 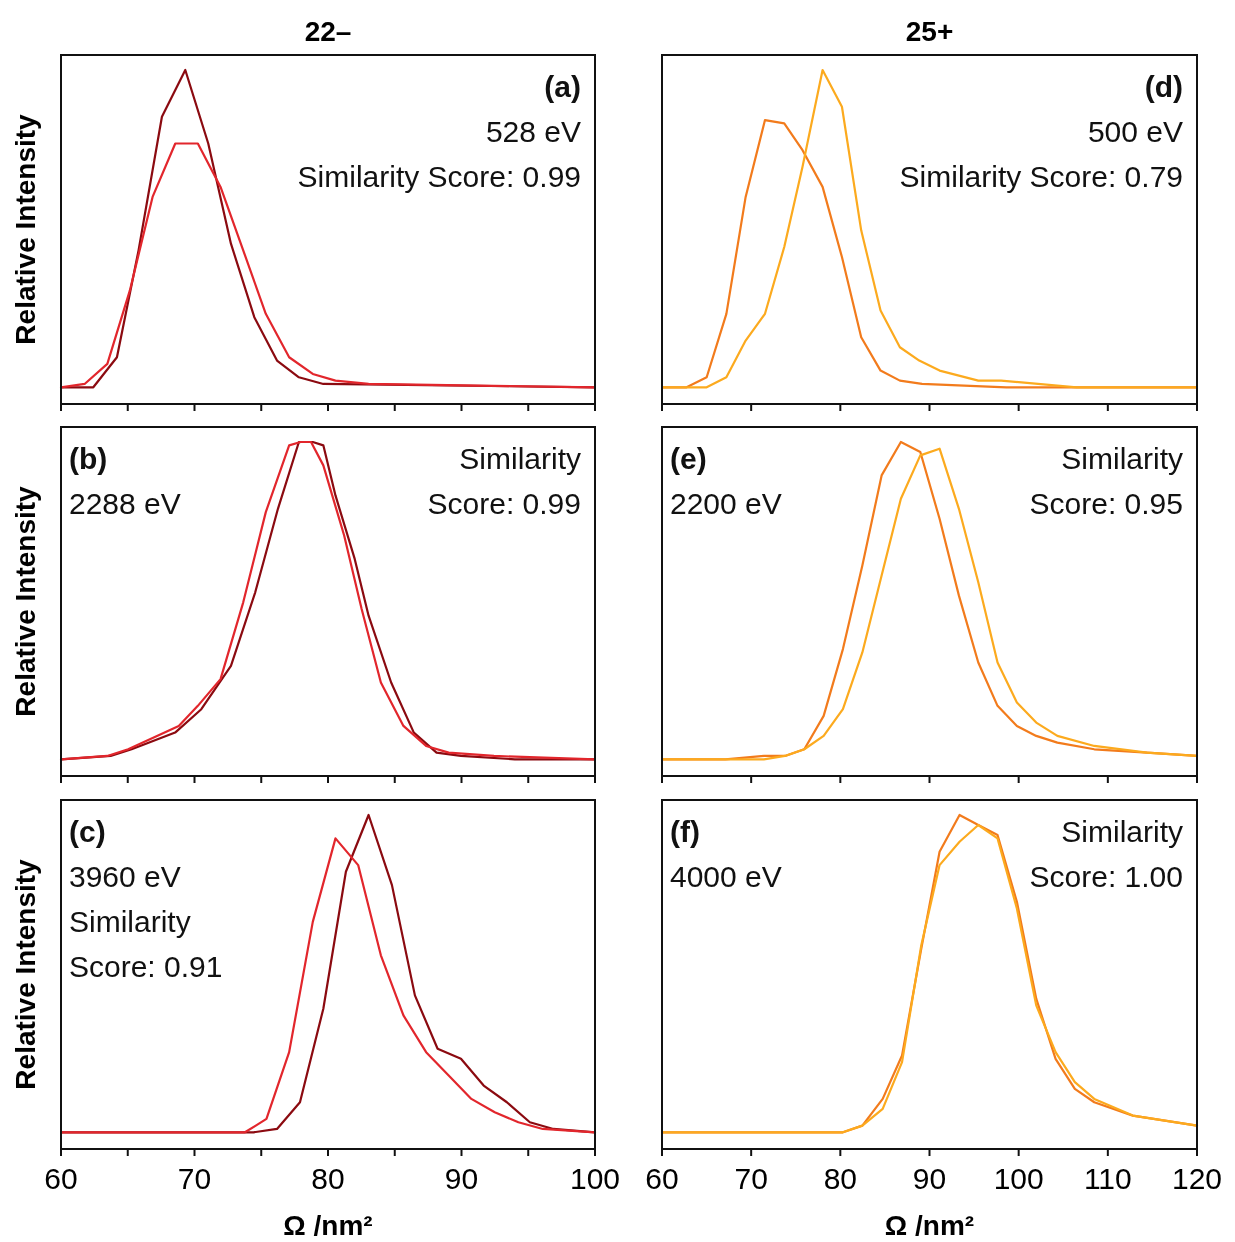 I want to click on chart-title: 22–, so click(x=328, y=31).